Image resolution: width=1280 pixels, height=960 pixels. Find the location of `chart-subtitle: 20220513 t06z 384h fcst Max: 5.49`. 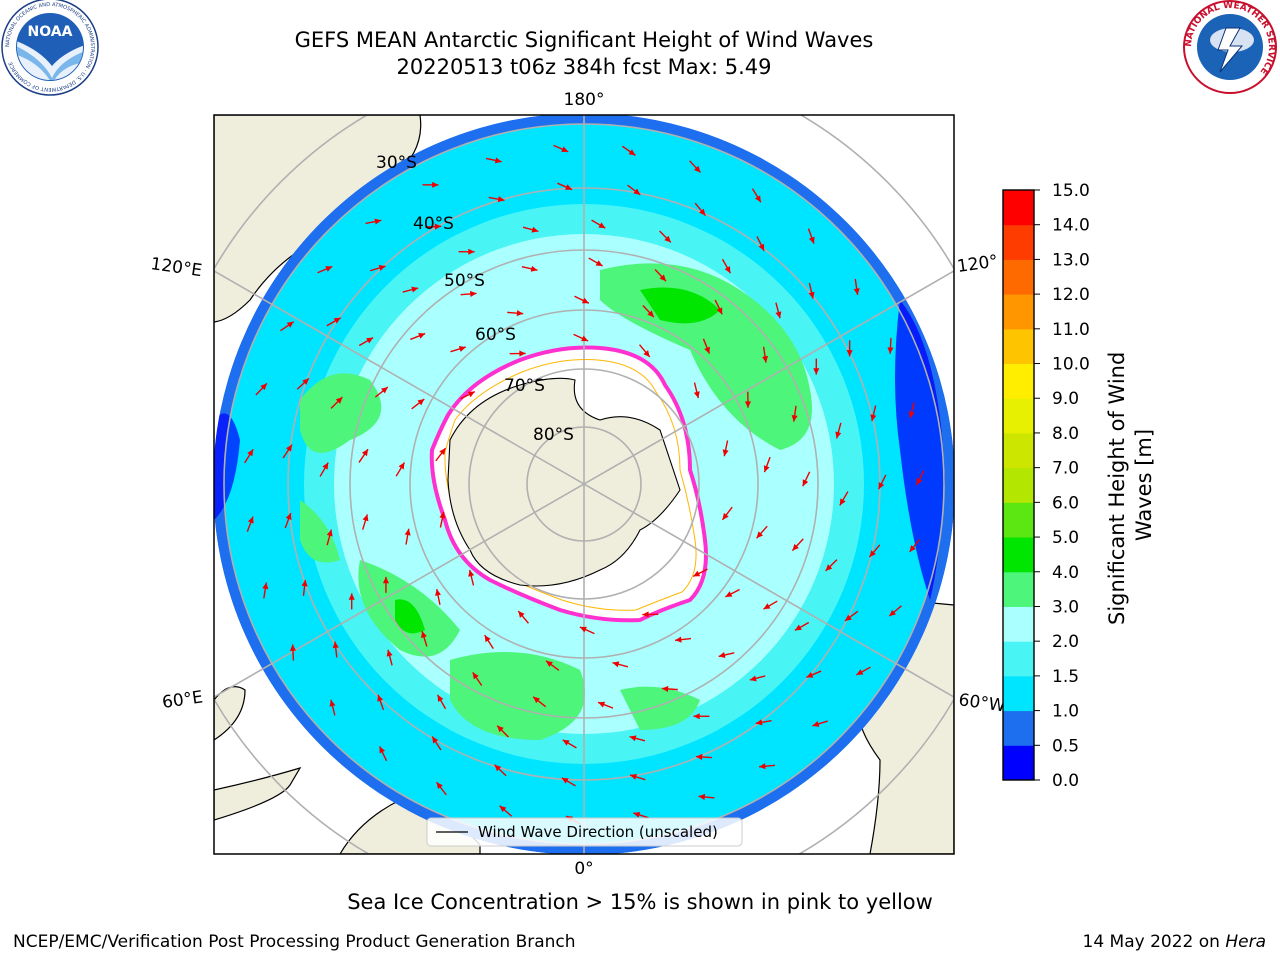

chart-subtitle: 20220513 t06z 384h fcst Max: 5.49 is located at coordinates (584, 67).